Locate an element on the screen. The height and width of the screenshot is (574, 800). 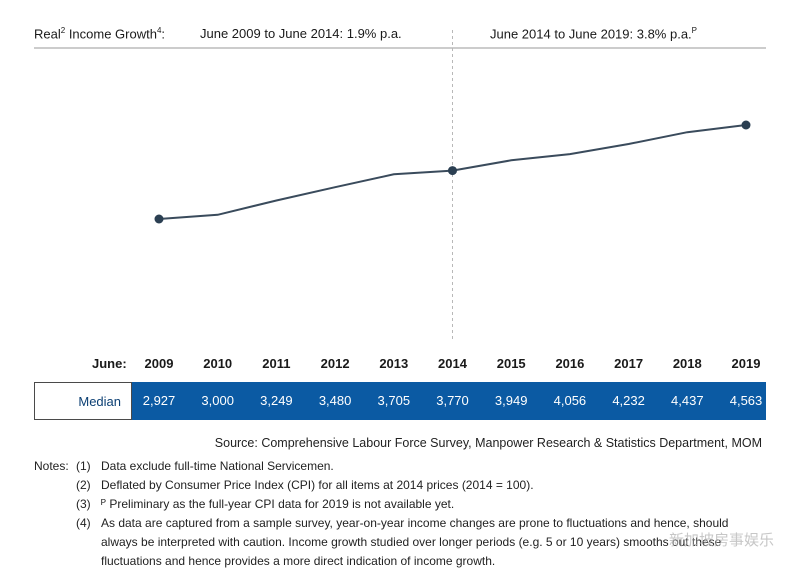
median-value-cell: 3,000 is located at coordinates (217, 400).